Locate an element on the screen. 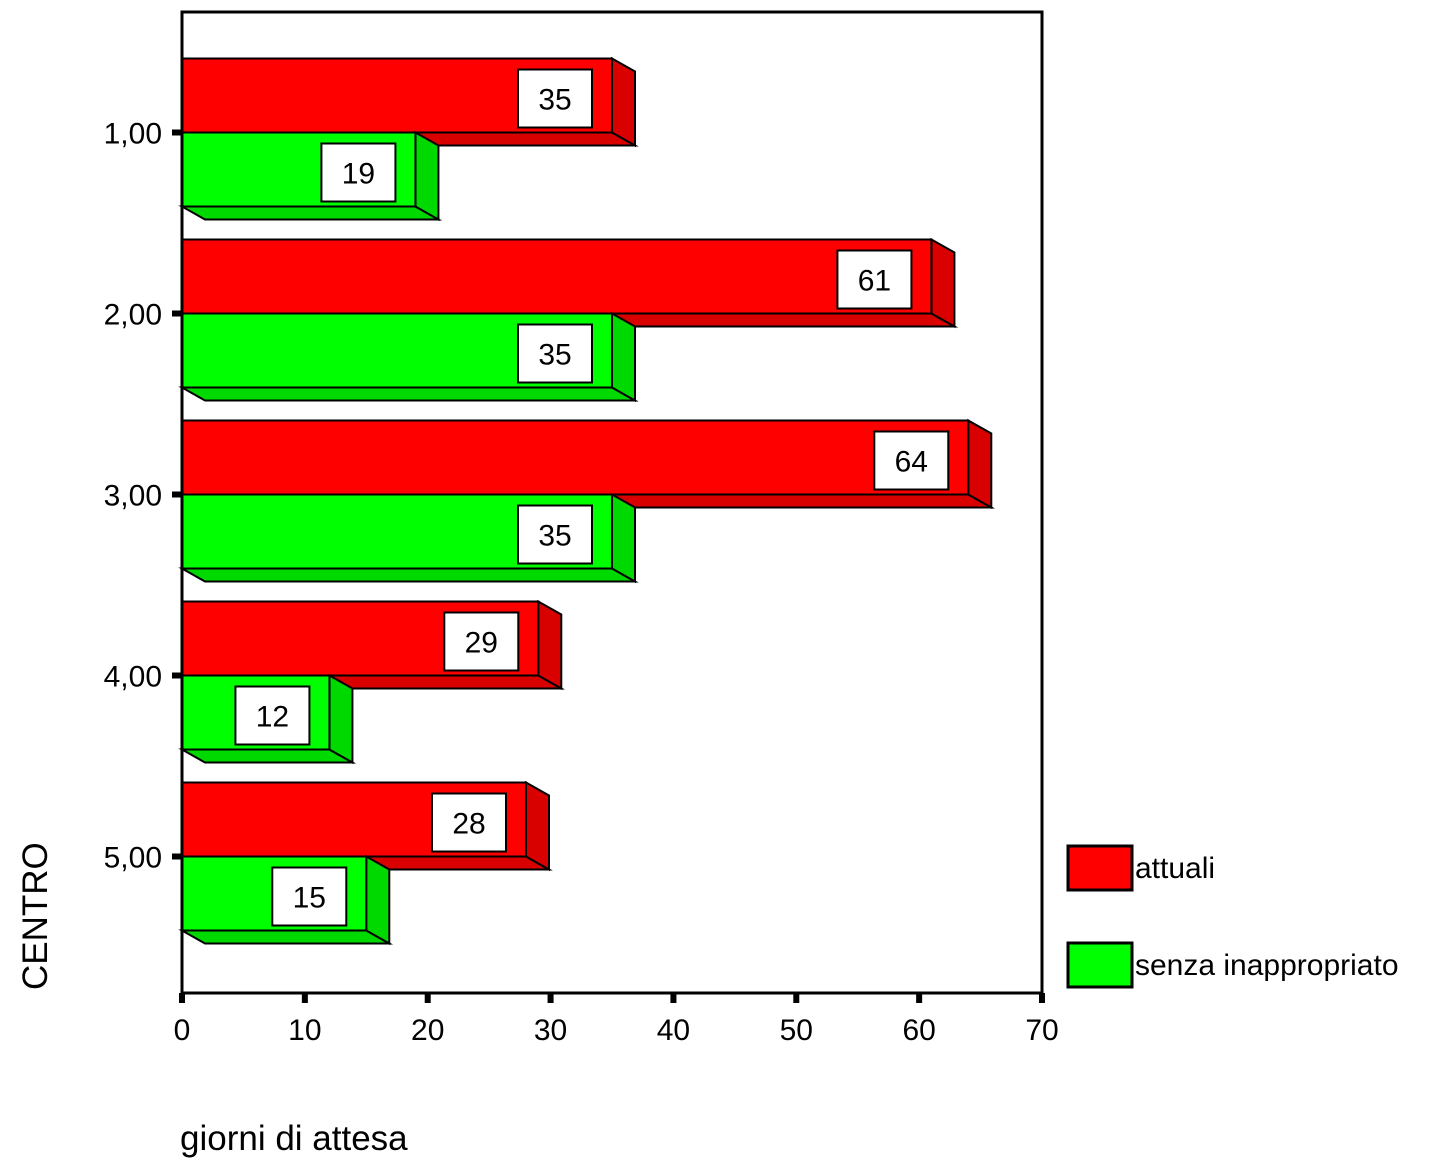  x-tick-label: 50 is located at coordinates (796, 1030).